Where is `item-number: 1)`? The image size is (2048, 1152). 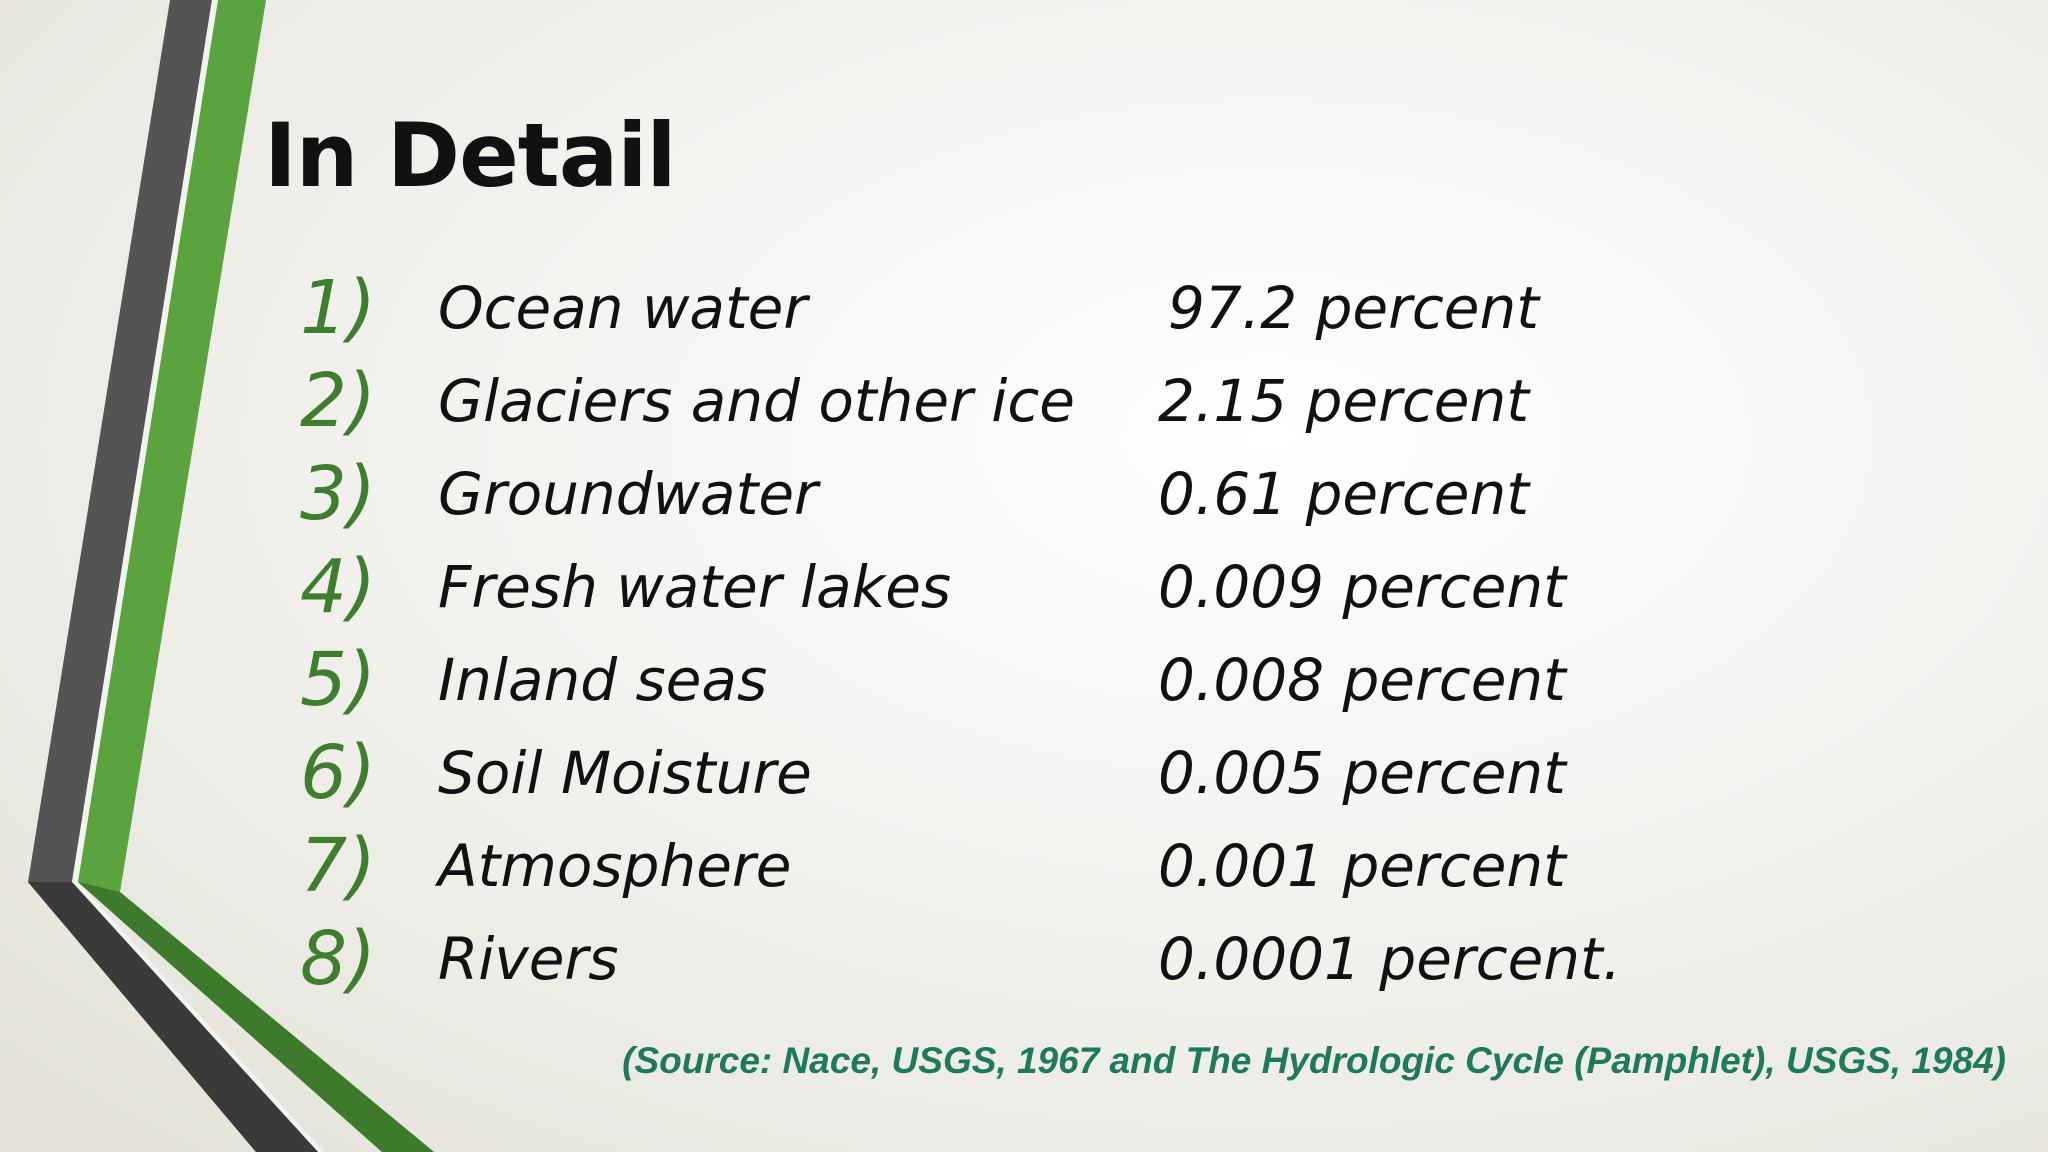
item-number: 1) is located at coordinates (338, 308).